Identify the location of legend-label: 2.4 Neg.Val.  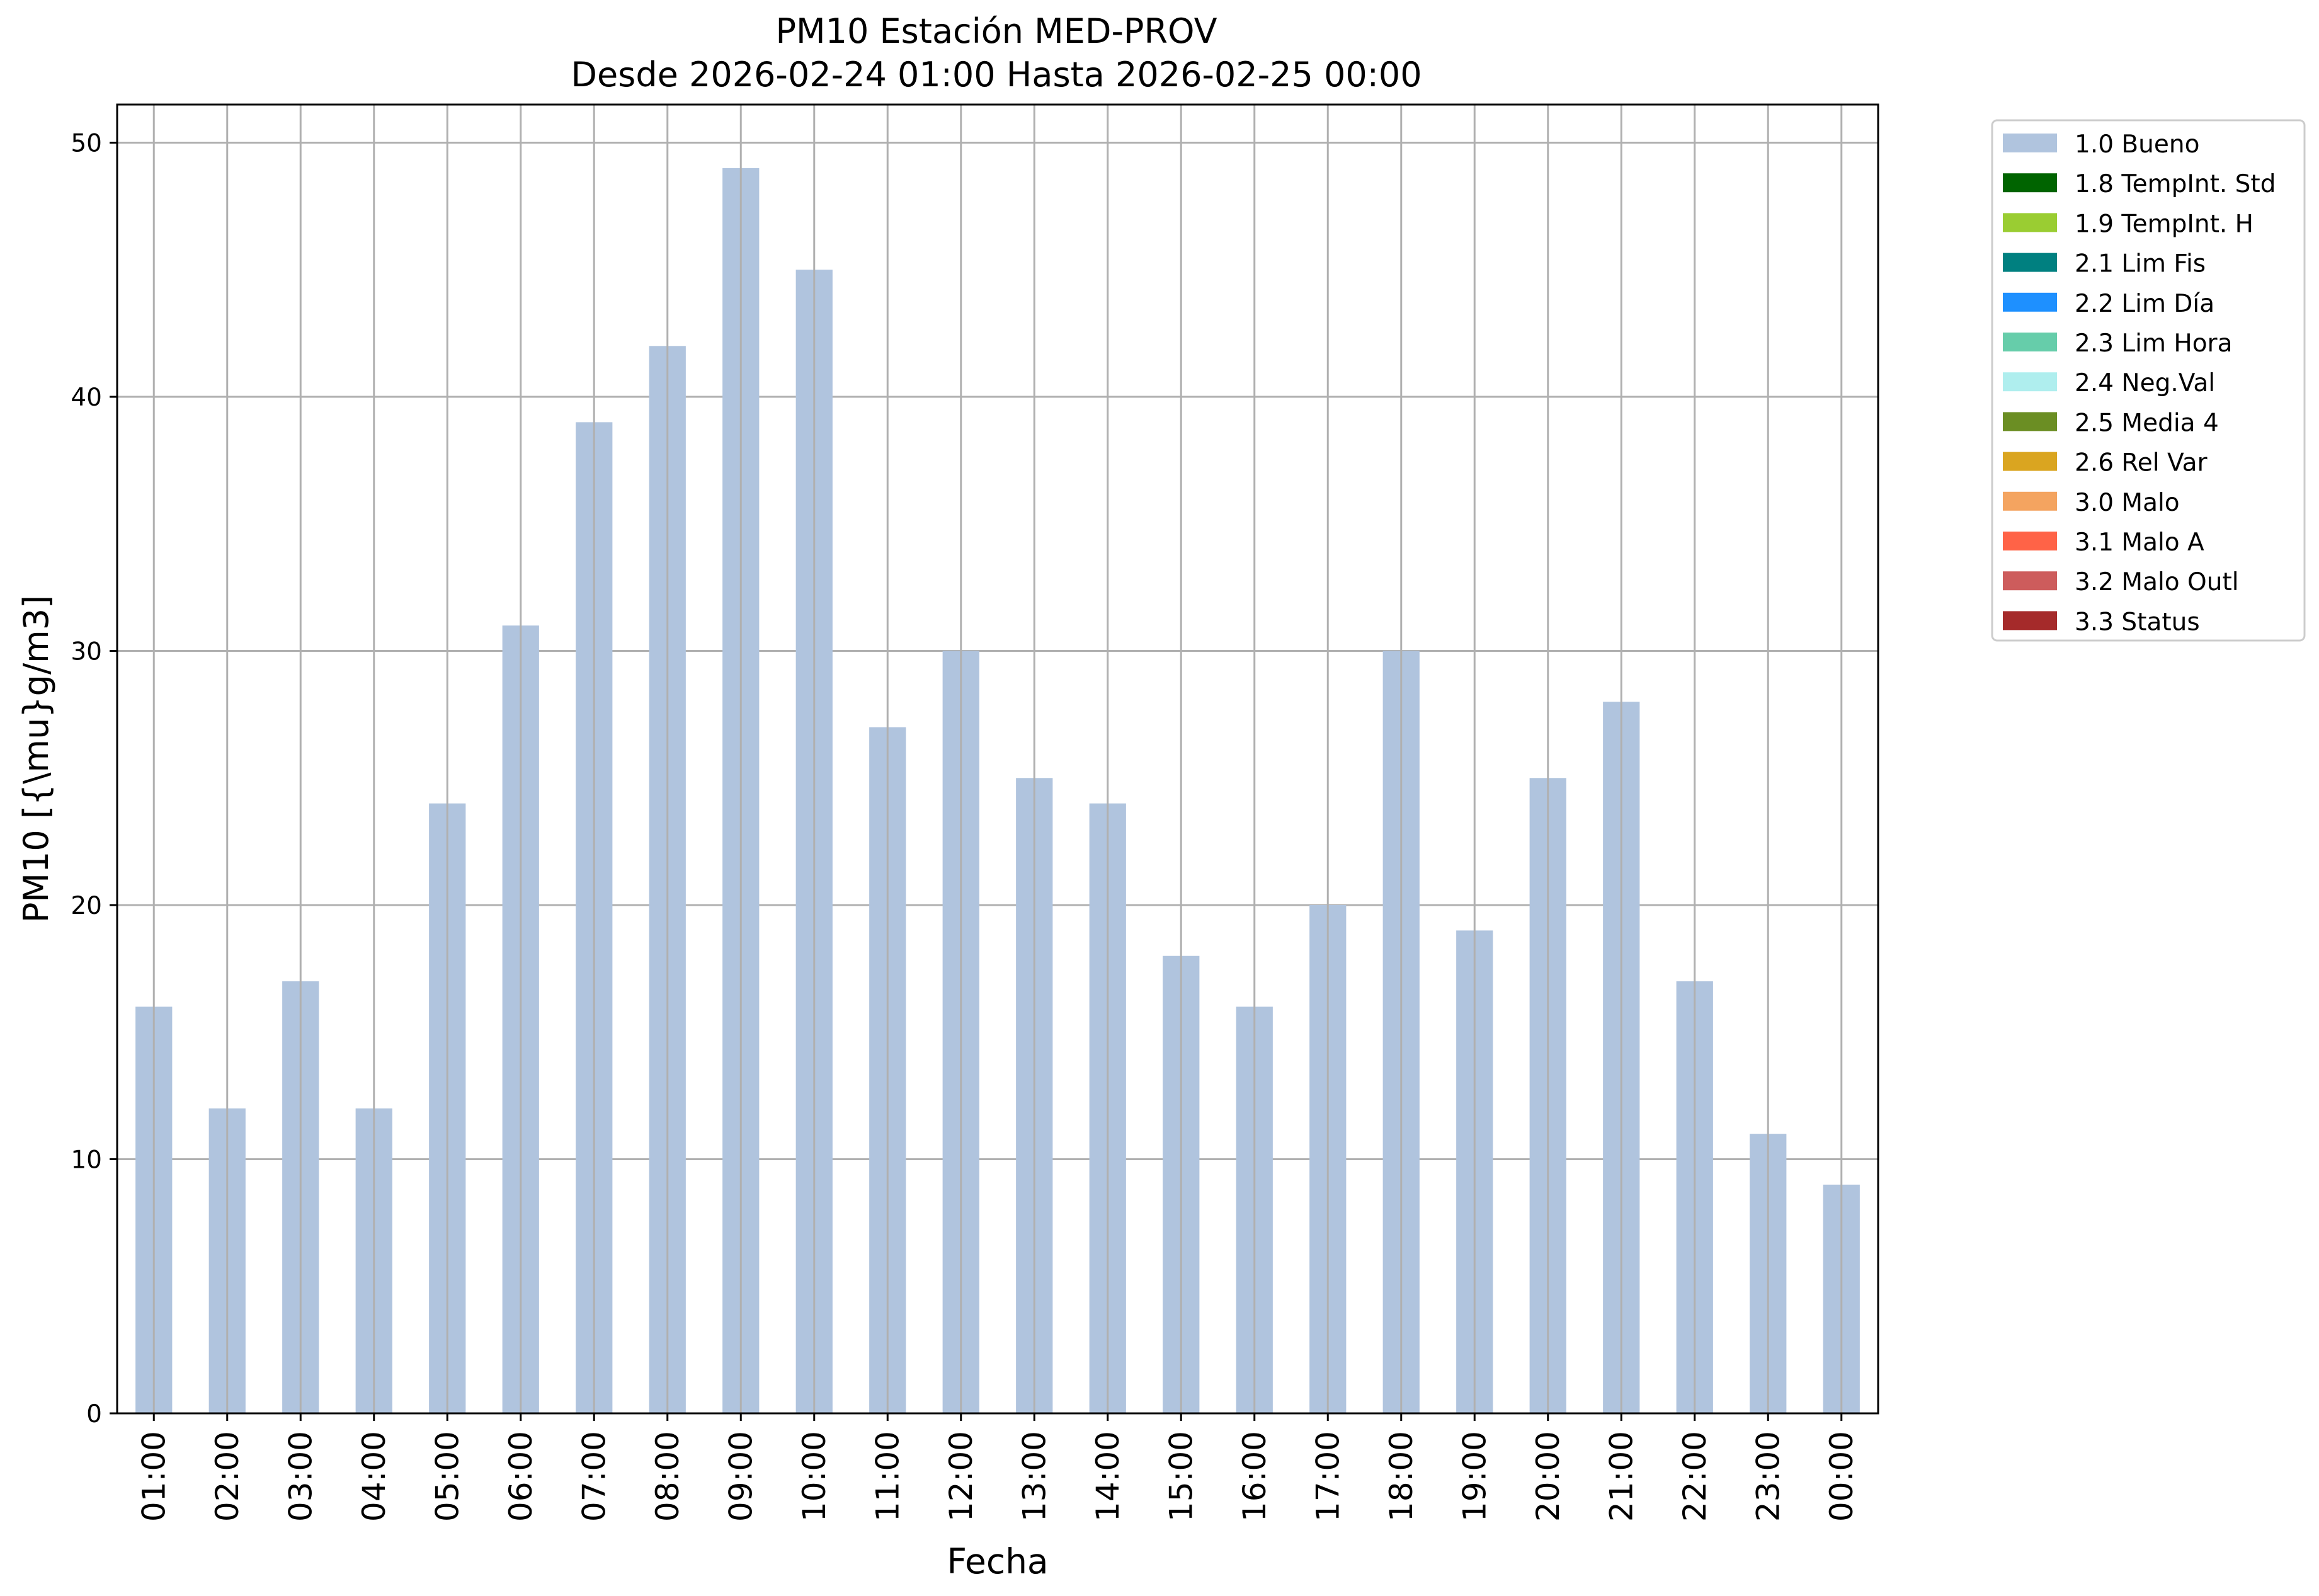
(2145, 383).